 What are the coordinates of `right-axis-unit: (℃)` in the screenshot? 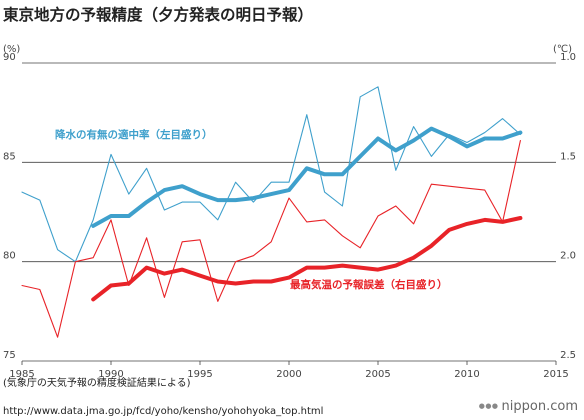 It's located at (562, 49).